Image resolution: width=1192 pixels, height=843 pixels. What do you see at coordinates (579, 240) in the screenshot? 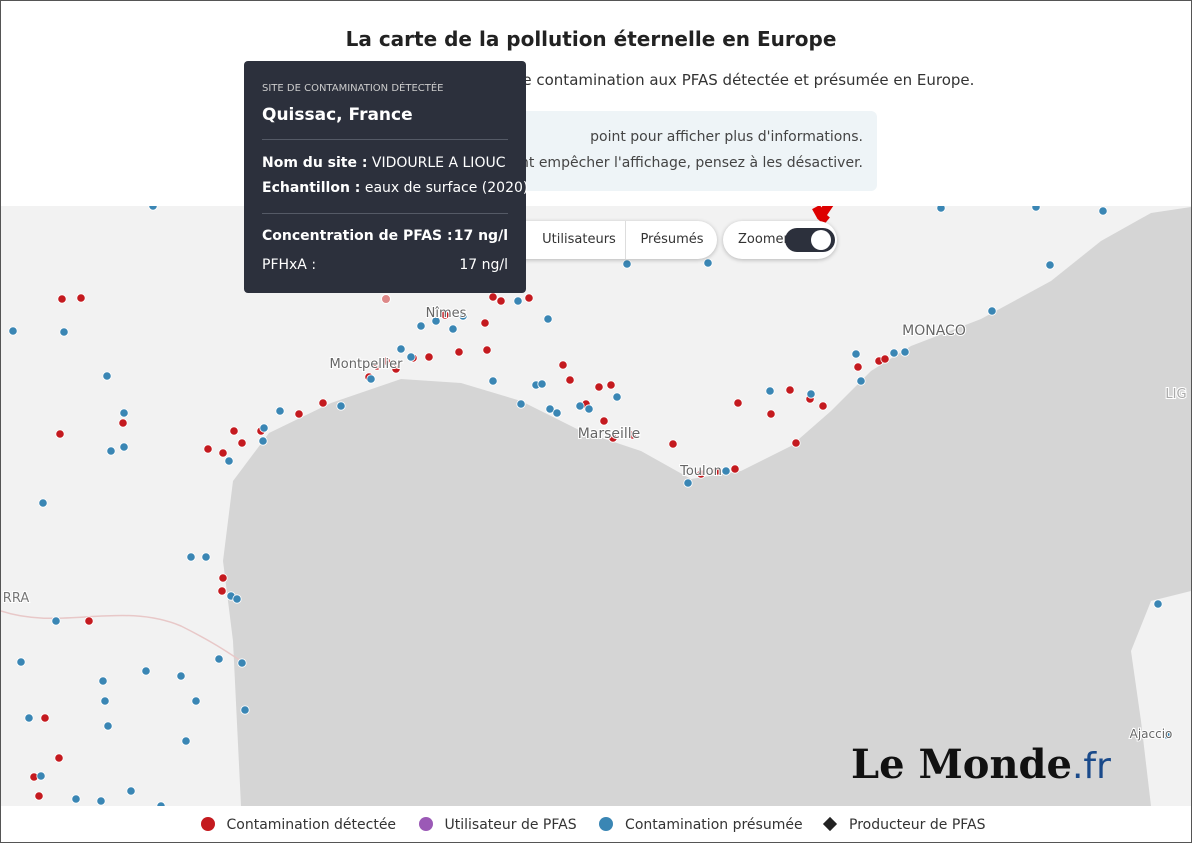
I see `filter-button: Utilisateurs` at bounding box center [579, 240].